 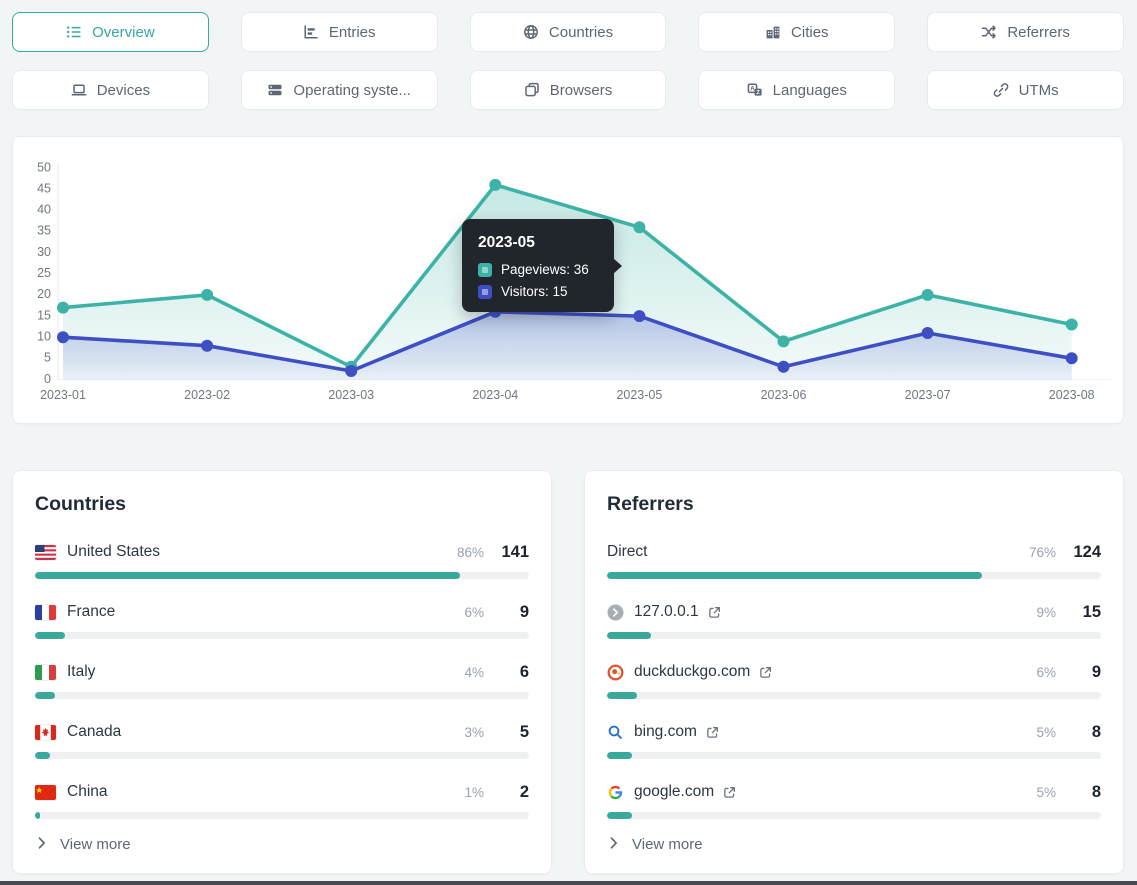 I want to click on tab-languages: A Z Languages, so click(x=797, y=90).